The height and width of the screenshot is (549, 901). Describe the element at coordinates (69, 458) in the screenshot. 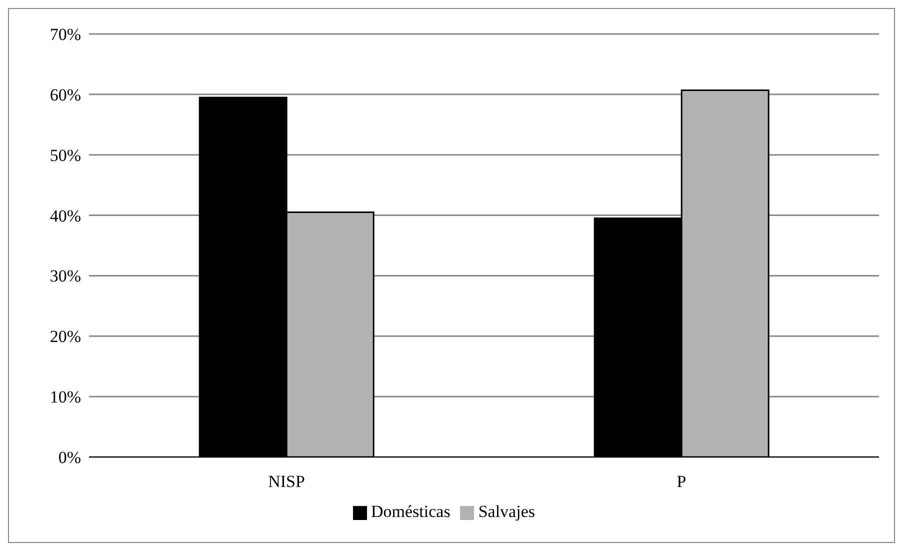

I see `y-tick-label: 0%` at that location.